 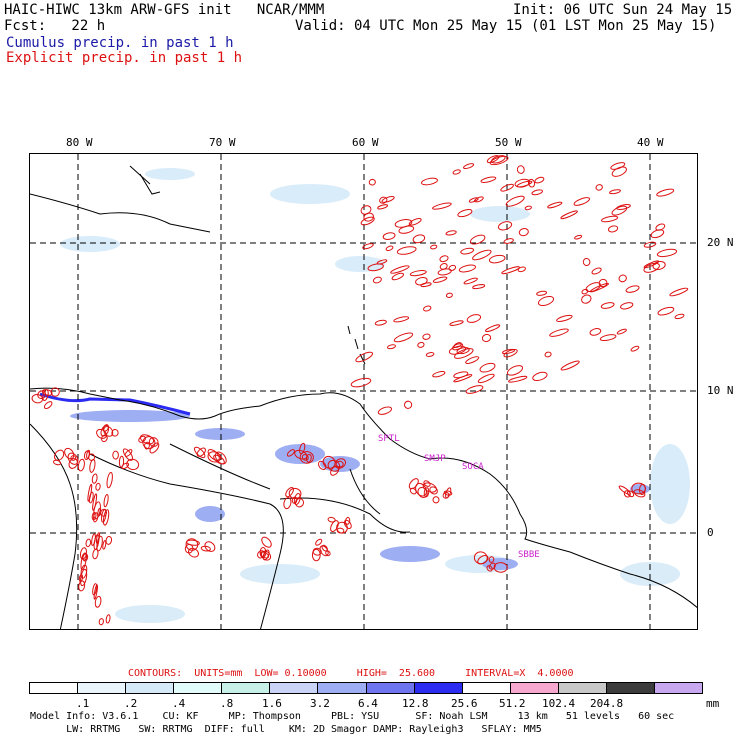 What do you see at coordinates (55, 26) in the screenshot?
I see `forecast-hour: Fcst: 22 h` at bounding box center [55, 26].